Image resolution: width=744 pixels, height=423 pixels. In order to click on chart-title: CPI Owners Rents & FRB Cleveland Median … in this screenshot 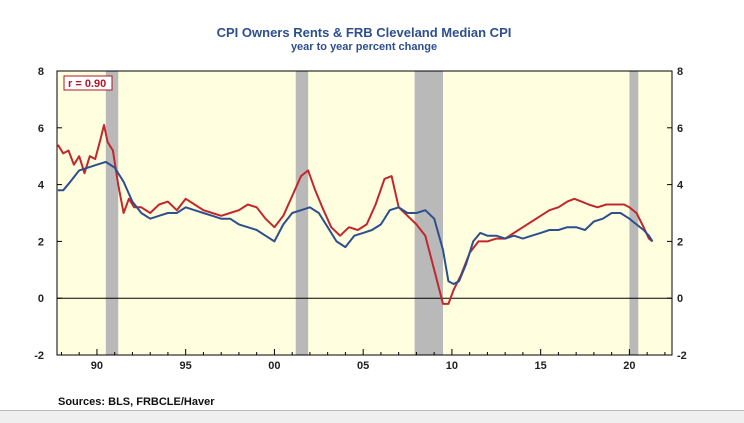, I will do `click(364, 32)`.